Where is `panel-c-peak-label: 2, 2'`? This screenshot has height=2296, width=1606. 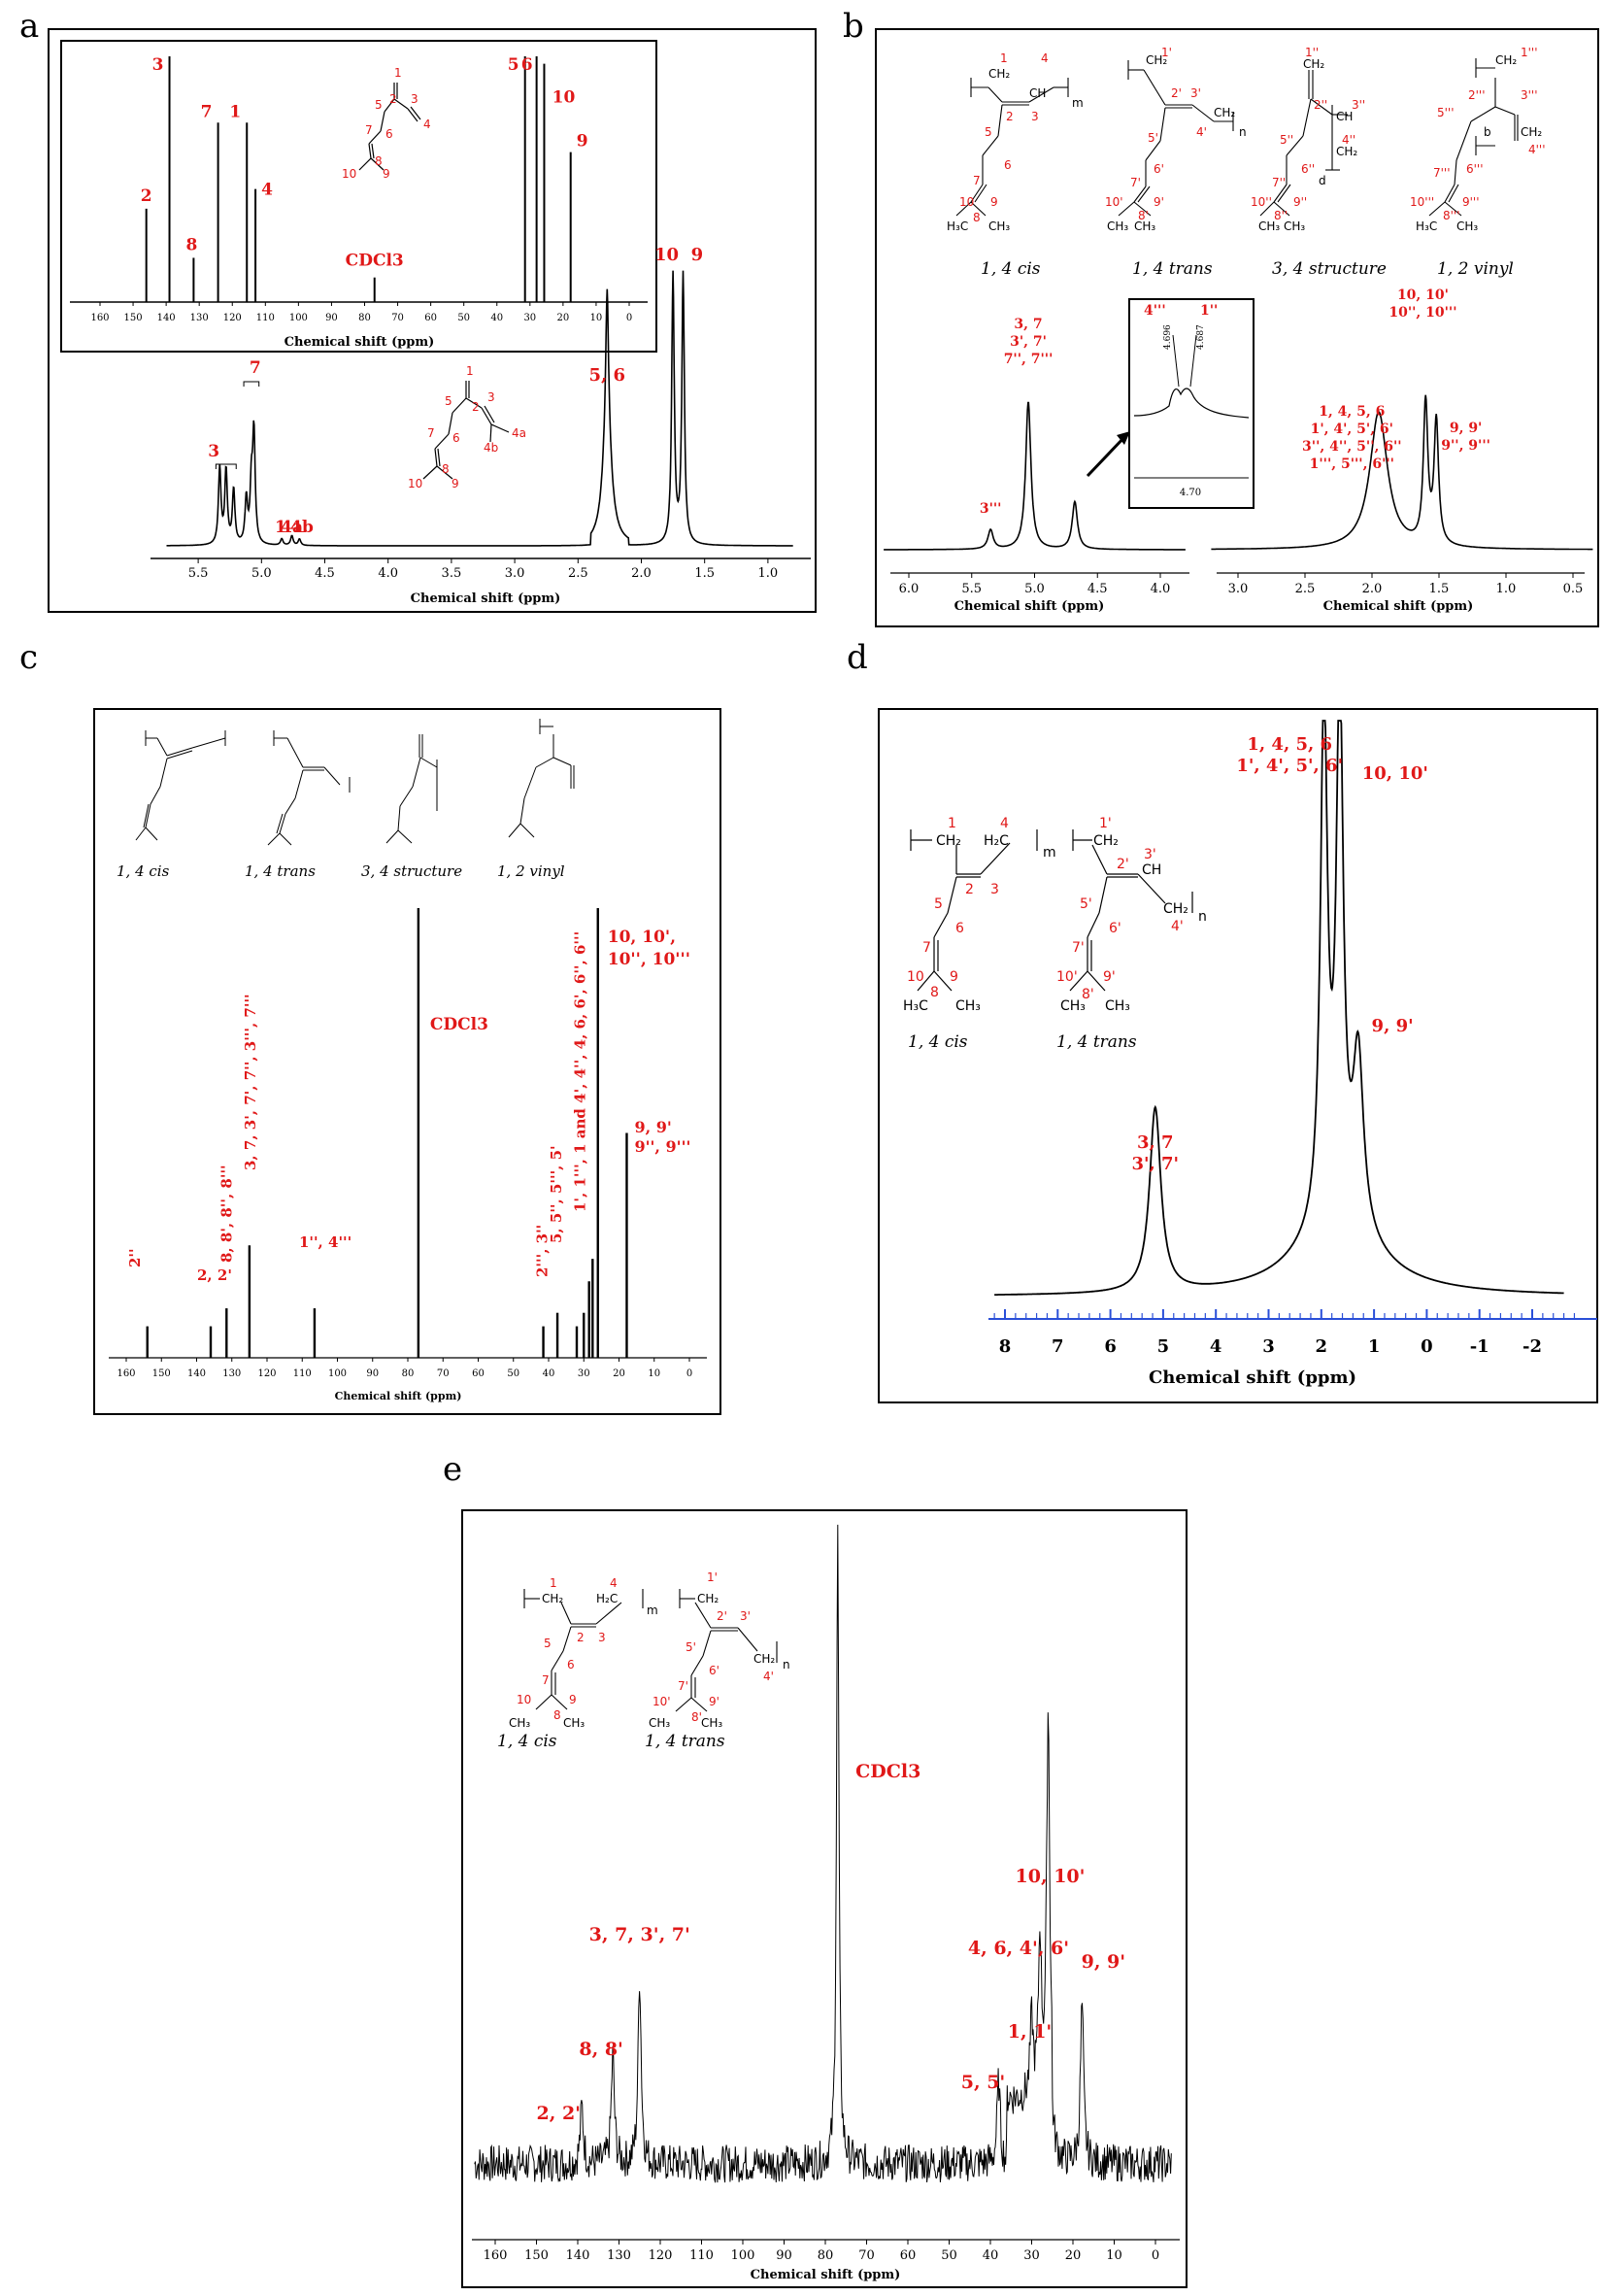
panel-c-peak-label: 2, 2' is located at coordinates (214, 1275).